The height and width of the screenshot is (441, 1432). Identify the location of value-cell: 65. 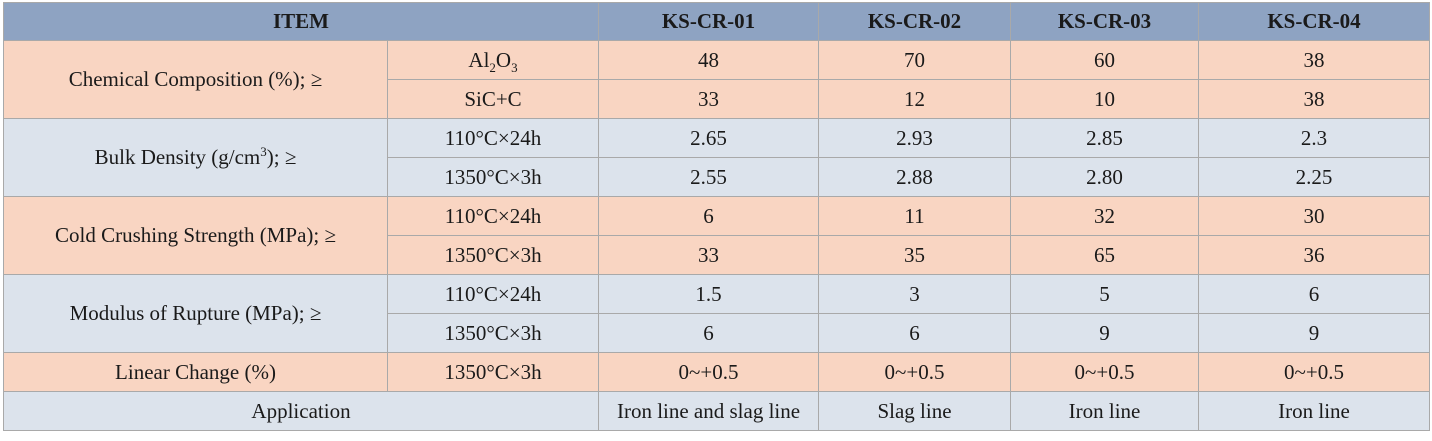
(1105, 255).